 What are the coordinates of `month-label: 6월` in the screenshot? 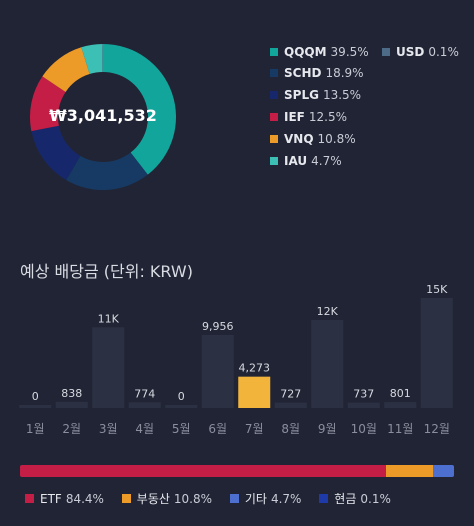 It's located at (217, 429).